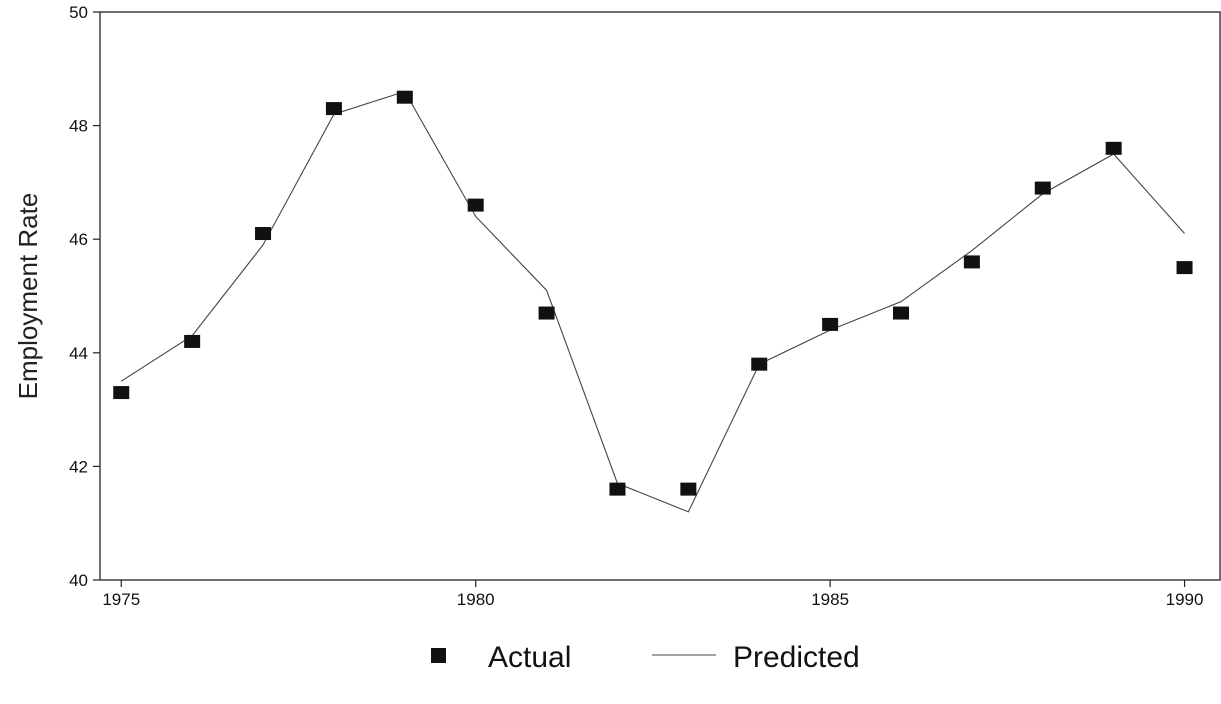  What do you see at coordinates (529, 657) in the screenshot?
I see `legend-label-actual: Actual` at bounding box center [529, 657].